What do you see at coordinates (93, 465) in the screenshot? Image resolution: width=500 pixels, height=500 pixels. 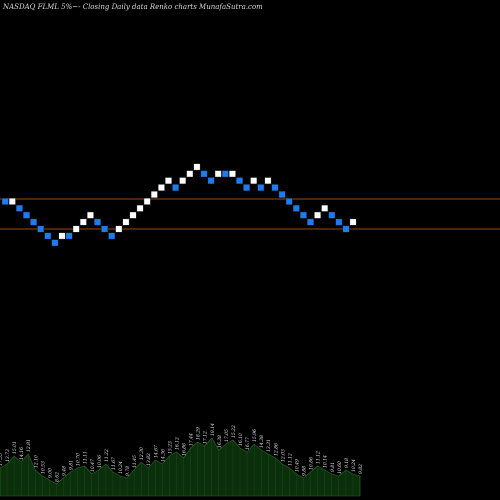 I see `volume-label: 10.47` at bounding box center [93, 465].